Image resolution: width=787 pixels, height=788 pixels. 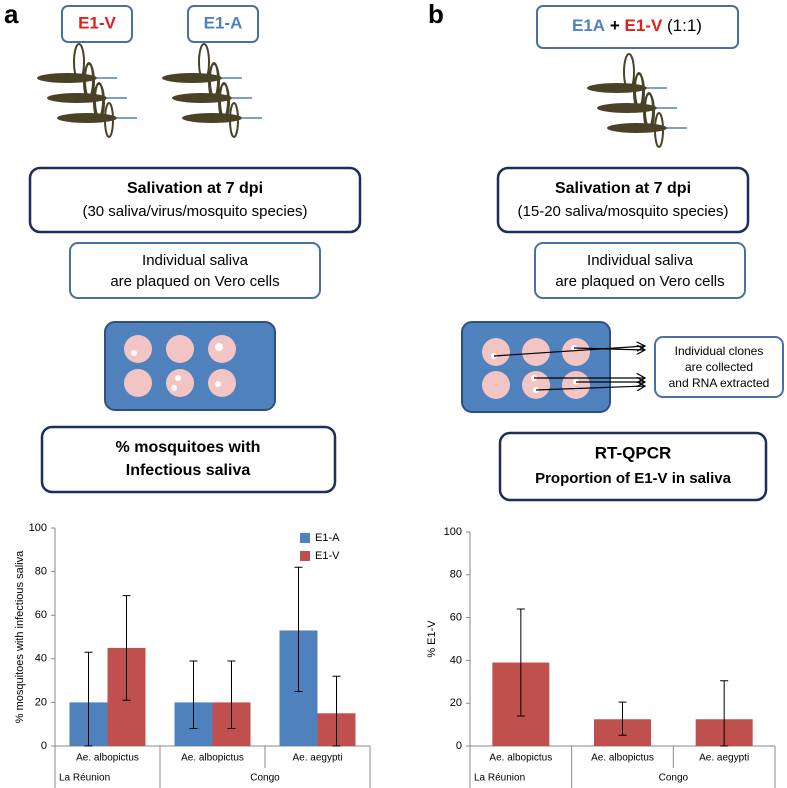 What do you see at coordinates (432, 639) in the screenshot?
I see `y-axis-label: % E1-V` at bounding box center [432, 639].